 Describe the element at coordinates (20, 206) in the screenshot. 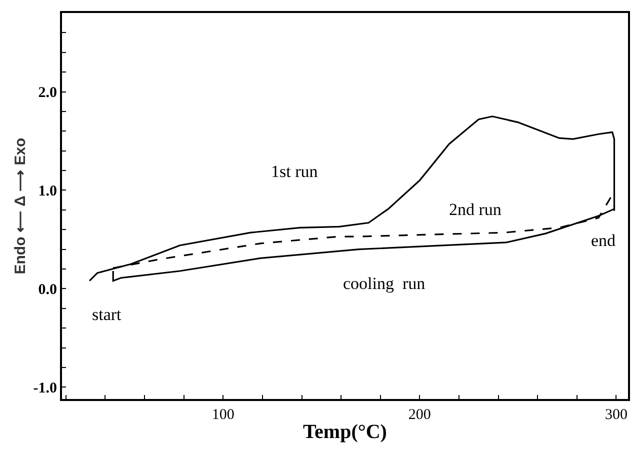

I see `y-axis-title: Endo ⟵ Δ ⟶ Exo` at that location.